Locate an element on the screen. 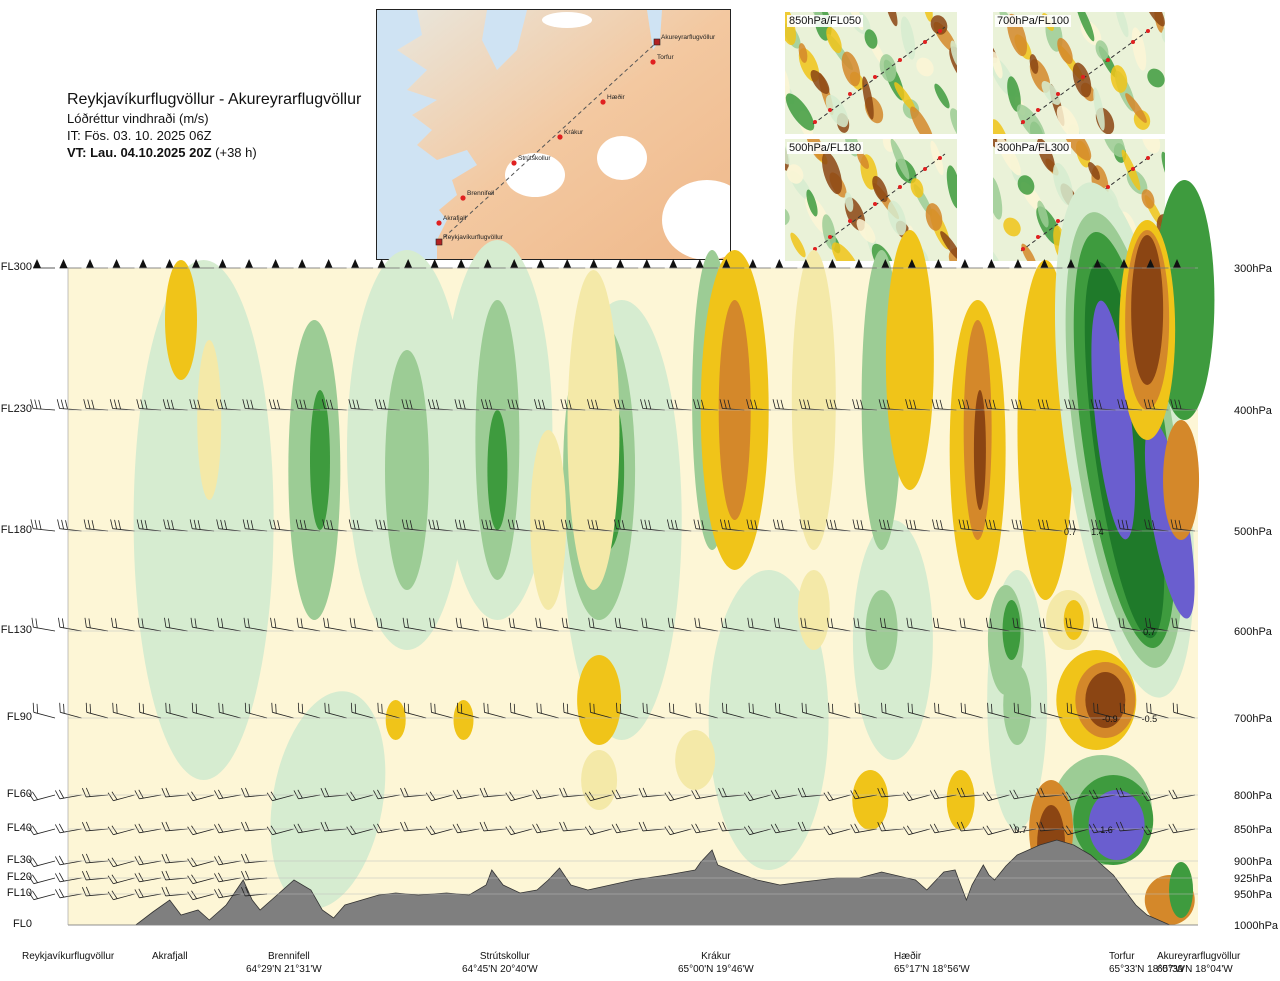 The width and height of the screenshot is (1280, 981). location-label: Akrafjall is located at coordinates (170, 956).